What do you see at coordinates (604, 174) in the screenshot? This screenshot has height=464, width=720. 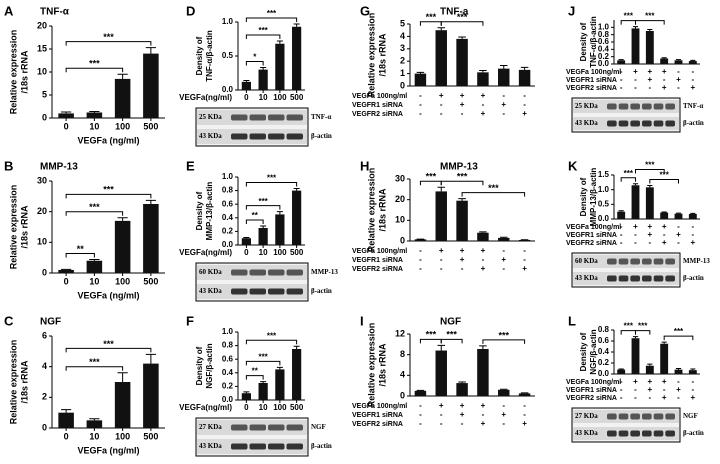 I see `y-tick-label: 1.5` at bounding box center [604, 174].